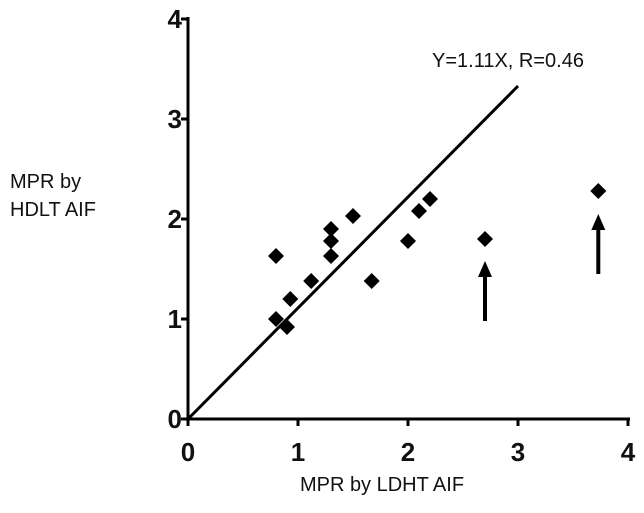 The image size is (644, 513). Describe the element at coordinates (90, 196) in the screenshot. I see `y-axis-label: MPR by HDLT AIF` at that location.